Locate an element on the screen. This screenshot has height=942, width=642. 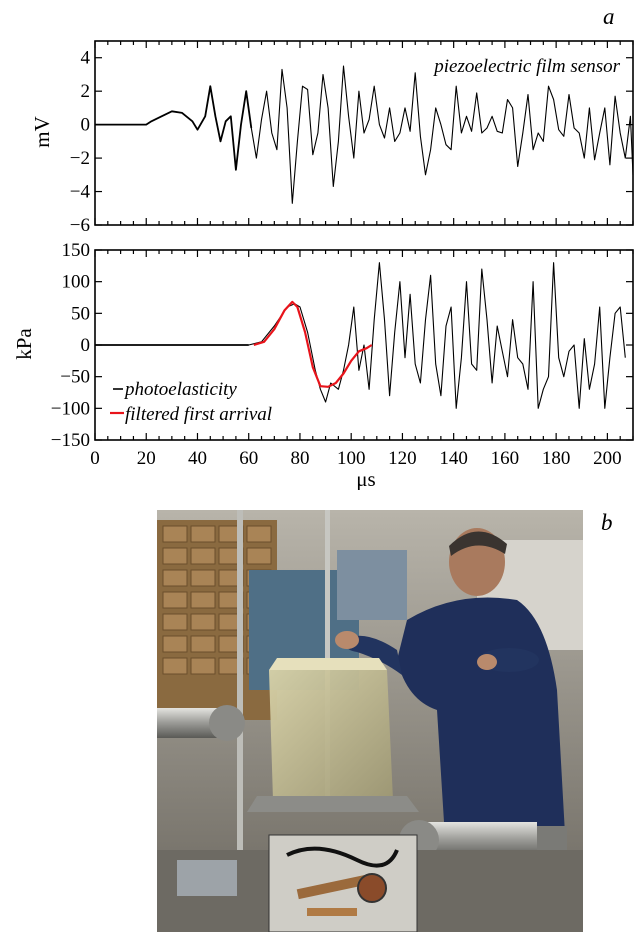
y-tick-label: −150 is located at coordinates (70, 440).